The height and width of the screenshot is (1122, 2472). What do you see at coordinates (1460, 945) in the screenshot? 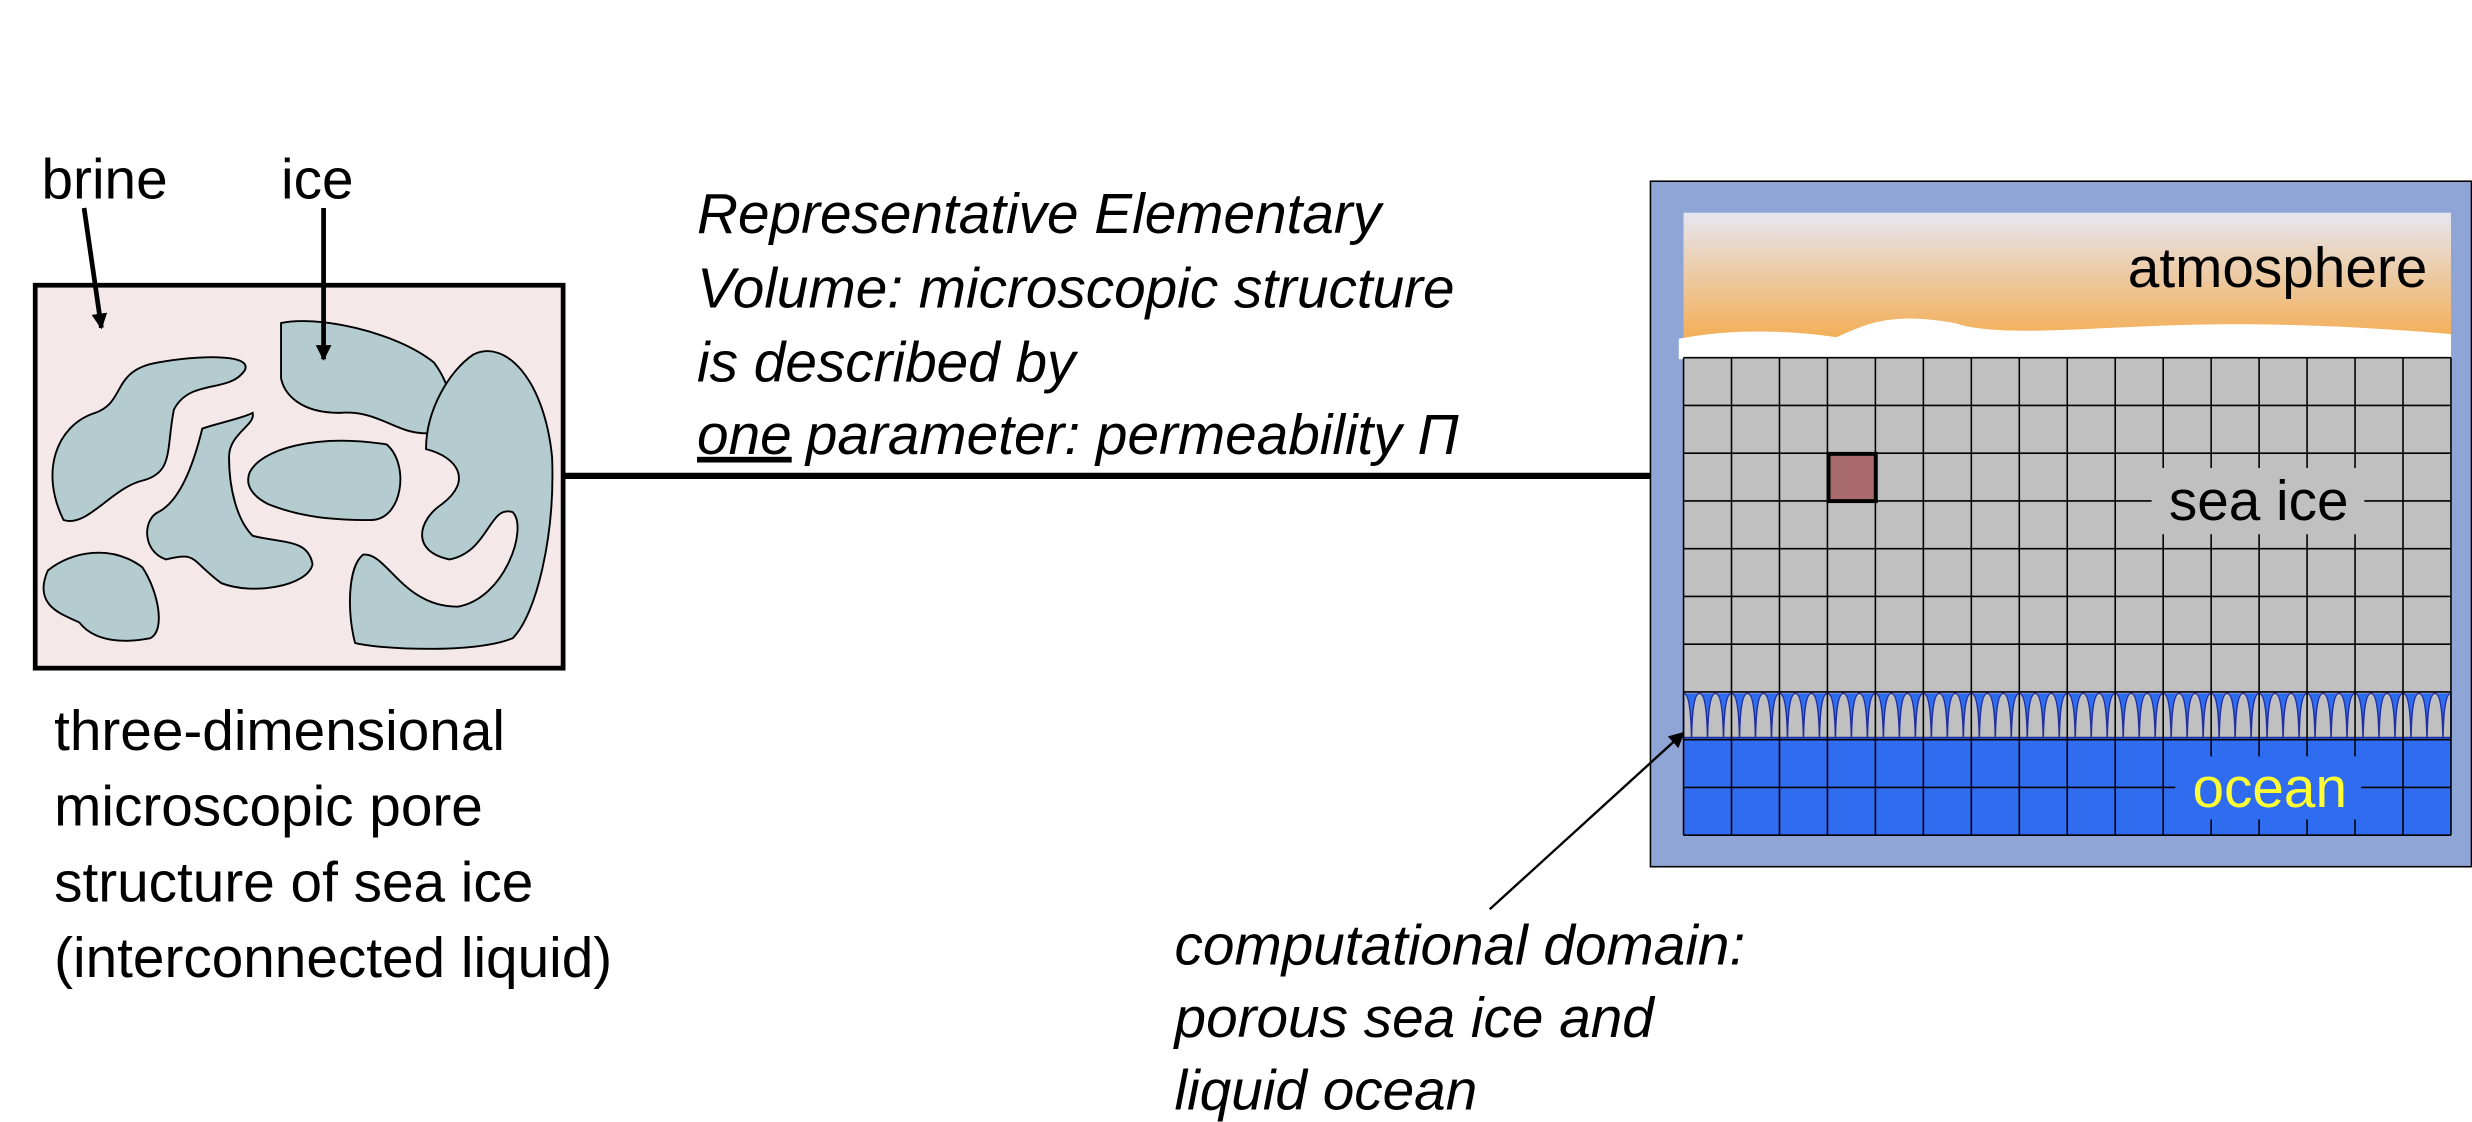
I see `domain-caption-line: computational domain:` at bounding box center [1460, 945].